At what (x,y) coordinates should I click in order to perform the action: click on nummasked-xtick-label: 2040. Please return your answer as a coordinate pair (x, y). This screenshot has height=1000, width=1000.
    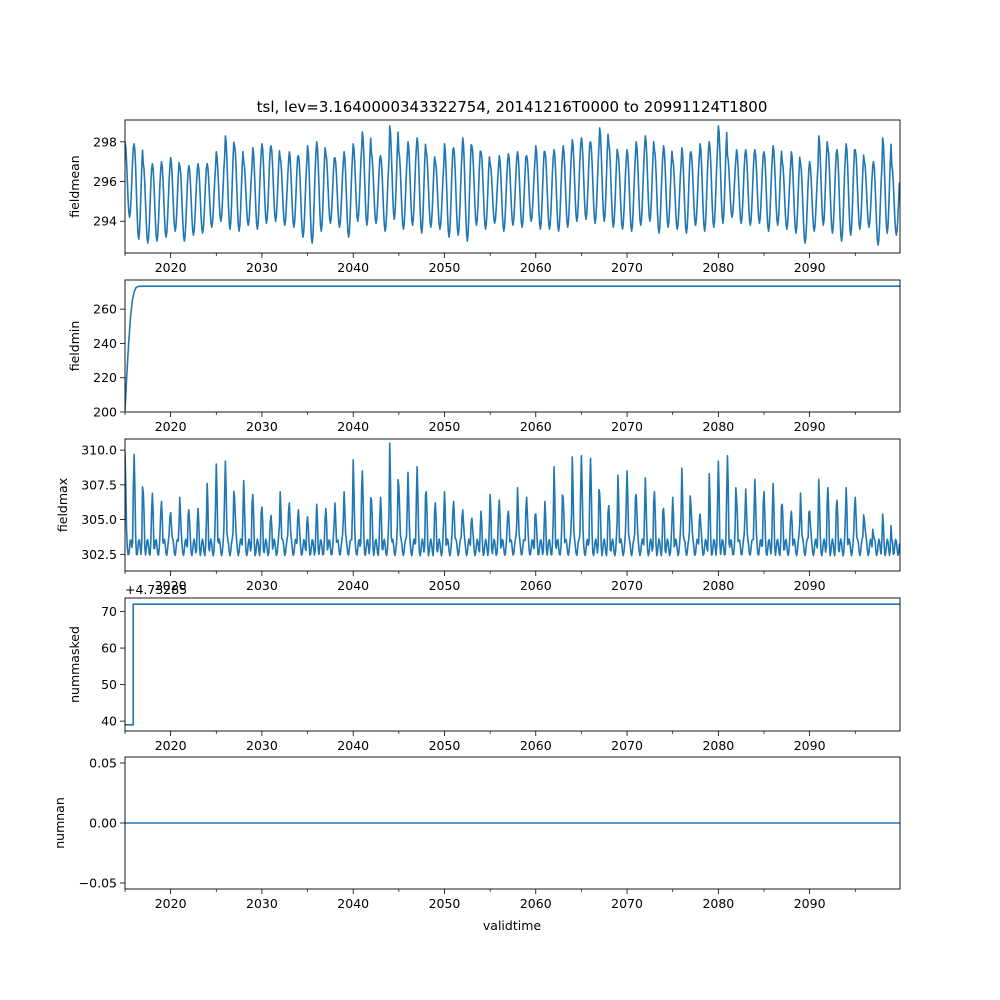
    Looking at the image, I should click on (353, 745).